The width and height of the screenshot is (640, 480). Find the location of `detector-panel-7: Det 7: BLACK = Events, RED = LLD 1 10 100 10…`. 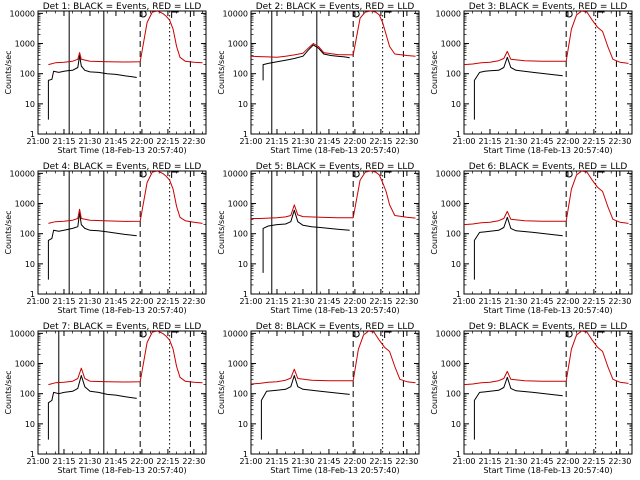

detector-panel-7: Det 7: BLACK = Events, RED = LLD 1 10 100 10… is located at coordinates (105, 398).